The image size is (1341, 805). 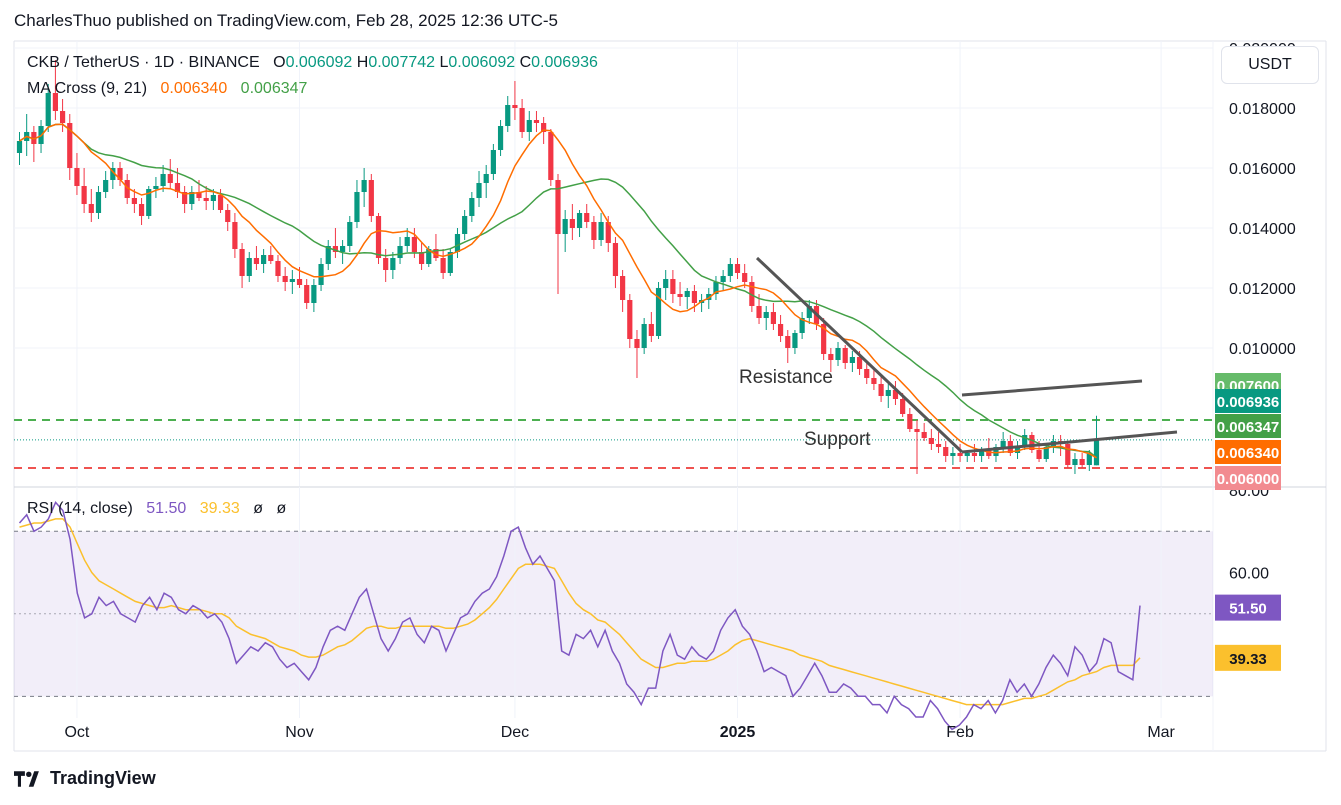 I want to click on support-trendline, so click(x=1069, y=442).